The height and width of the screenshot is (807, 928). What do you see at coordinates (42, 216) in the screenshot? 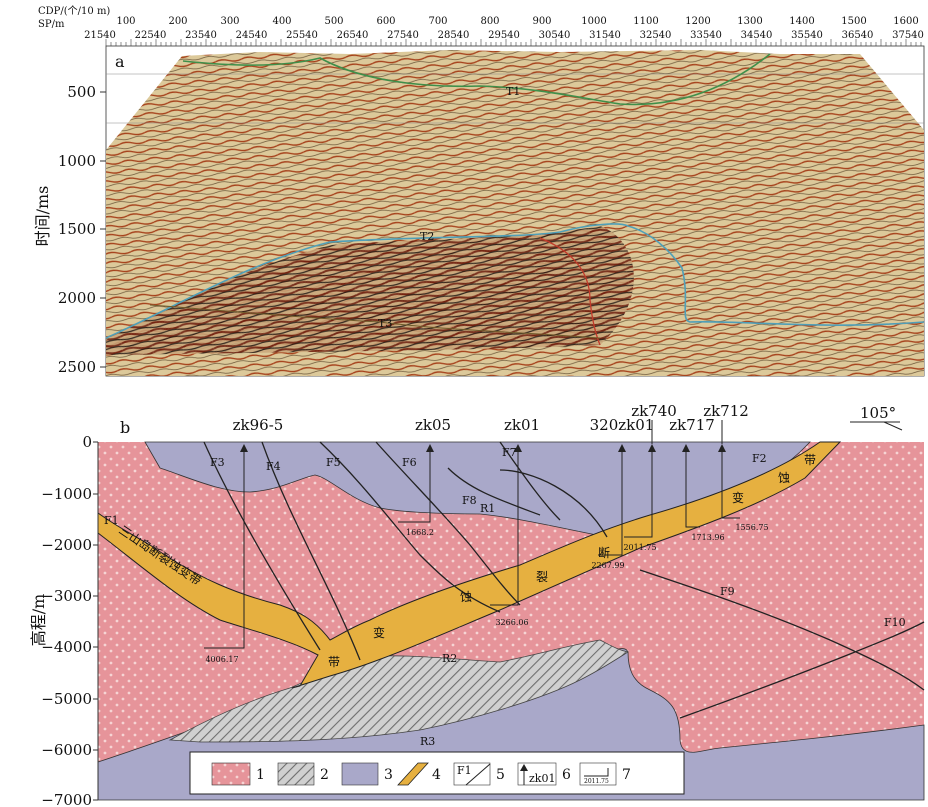
I see `panel-a-y-title: 时间/ms` at bounding box center [42, 216].